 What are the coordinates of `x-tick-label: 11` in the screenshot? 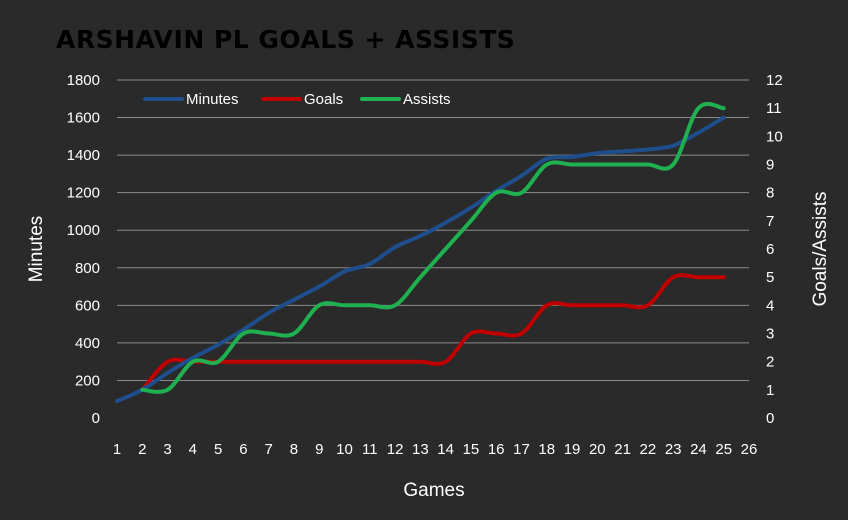 It's located at (370, 449).